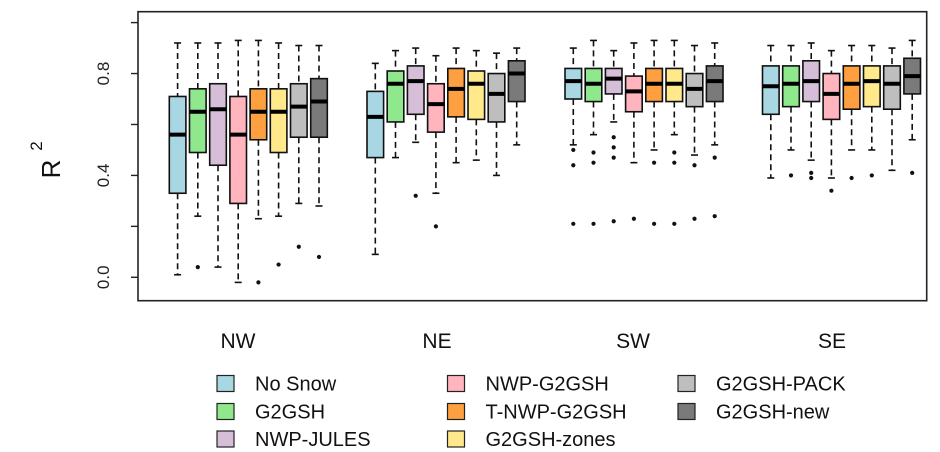  Describe the element at coordinates (527, 385) in the screenshot. I see `legend-item: NWP-G2GSH` at that location.